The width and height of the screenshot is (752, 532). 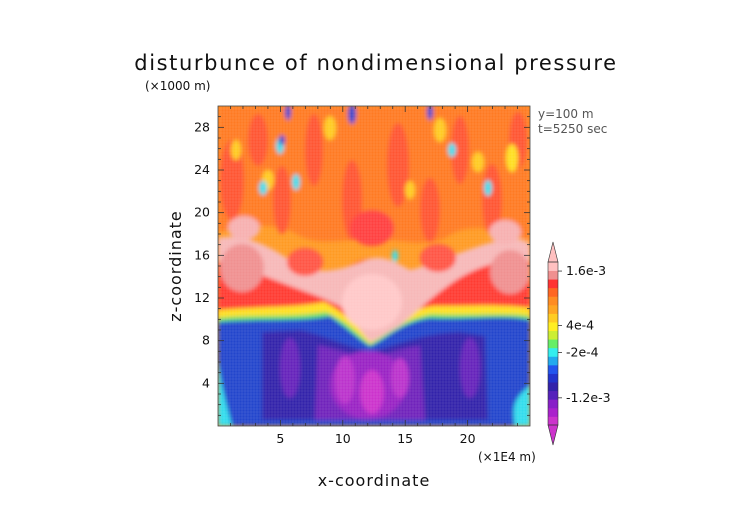 What do you see at coordinates (553, 435) in the screenshot?
I see `colorbar-extend-min` at bounding box center [553, 435].